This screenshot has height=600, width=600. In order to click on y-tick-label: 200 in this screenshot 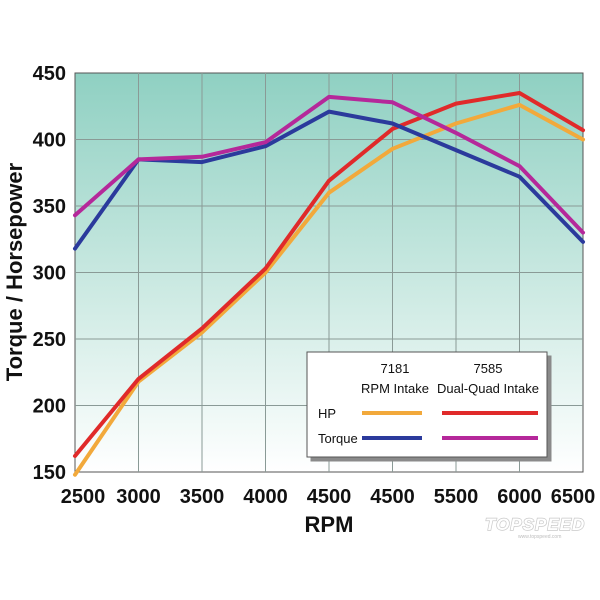, I will do `click(49, 407)`.